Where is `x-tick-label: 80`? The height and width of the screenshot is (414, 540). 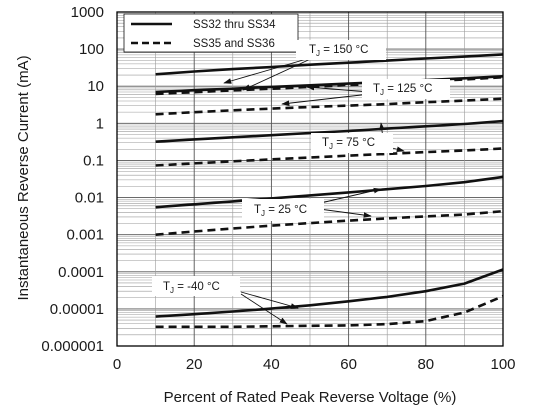
x-tick-label: 80 is located at coordinates (425, 364).